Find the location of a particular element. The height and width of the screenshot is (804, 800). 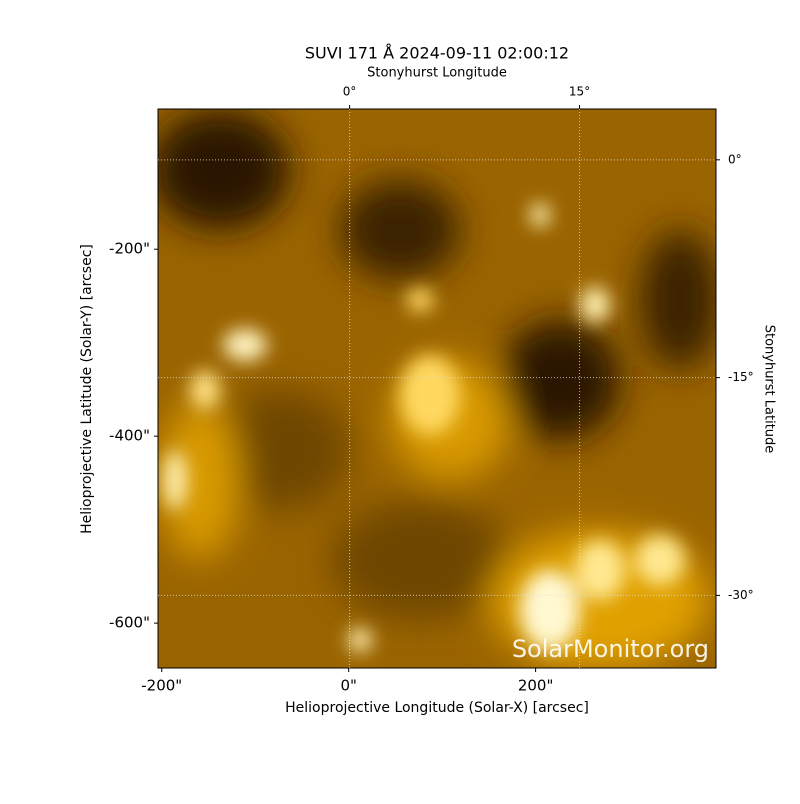

y2-axis-label: Stonyhurst Latitude is located at coordinates (769, 389).